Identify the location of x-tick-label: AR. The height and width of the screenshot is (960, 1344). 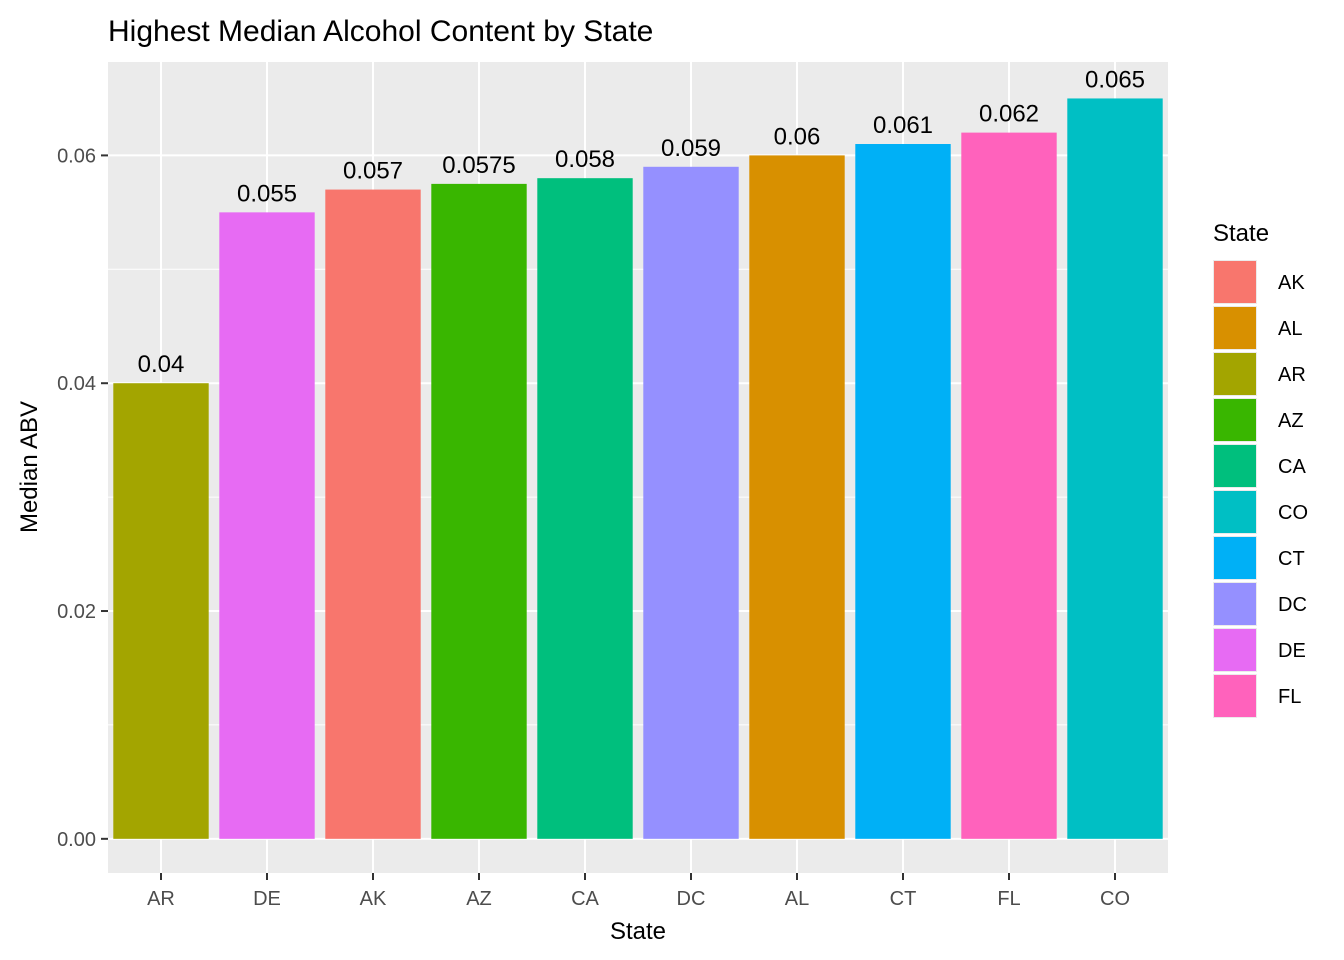
(161, 899).